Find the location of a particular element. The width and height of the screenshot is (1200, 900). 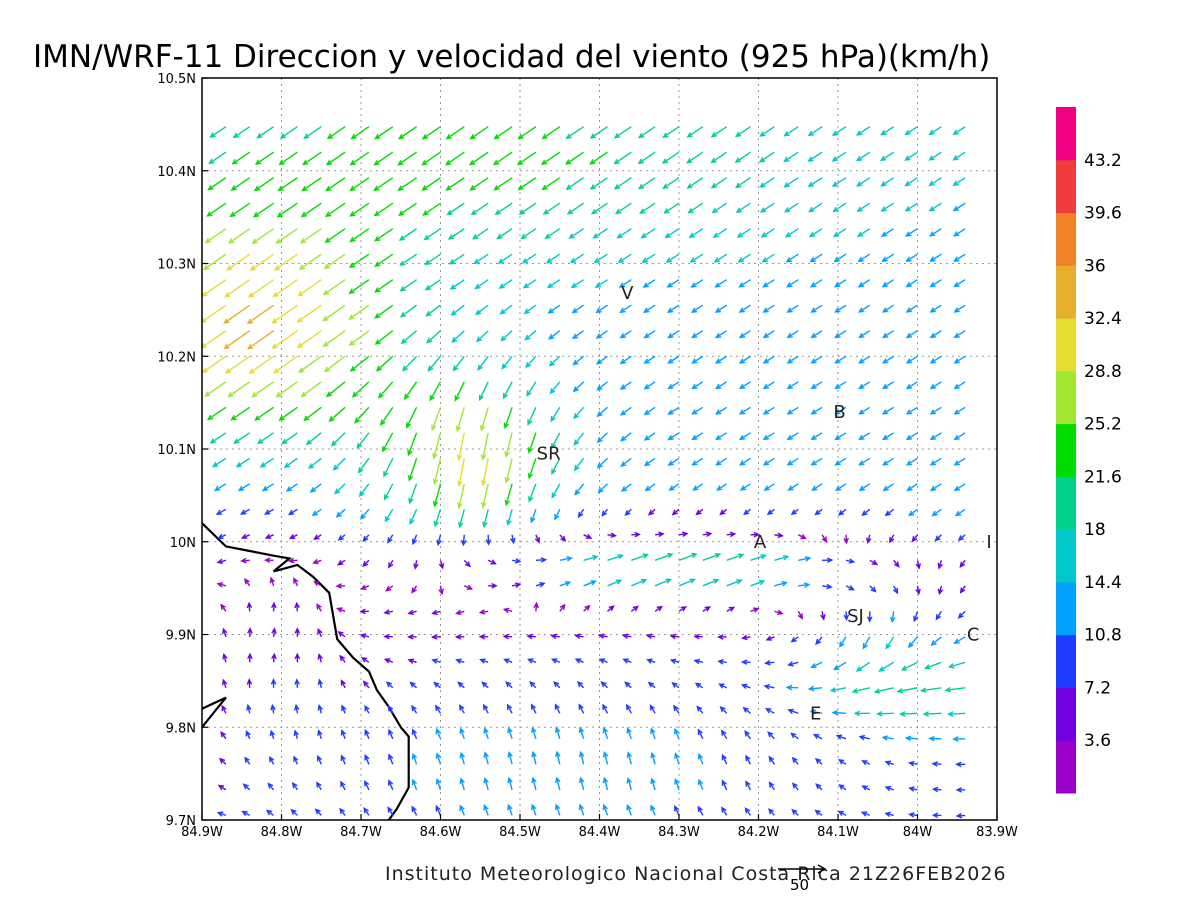

colorbar-swatch is located at coordinates (1066, 134).